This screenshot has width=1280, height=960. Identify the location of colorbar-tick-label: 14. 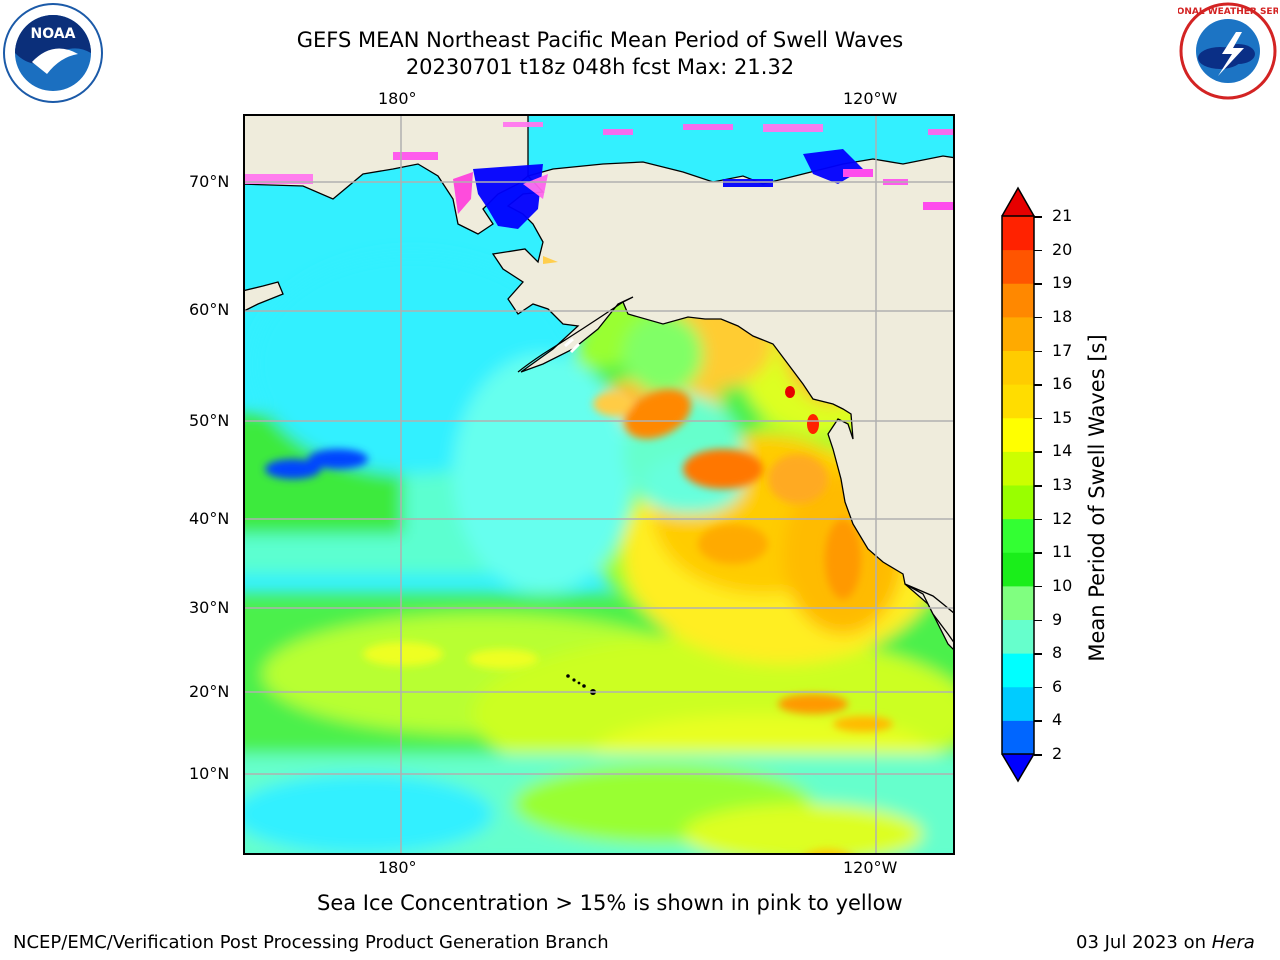
(1062, 451).